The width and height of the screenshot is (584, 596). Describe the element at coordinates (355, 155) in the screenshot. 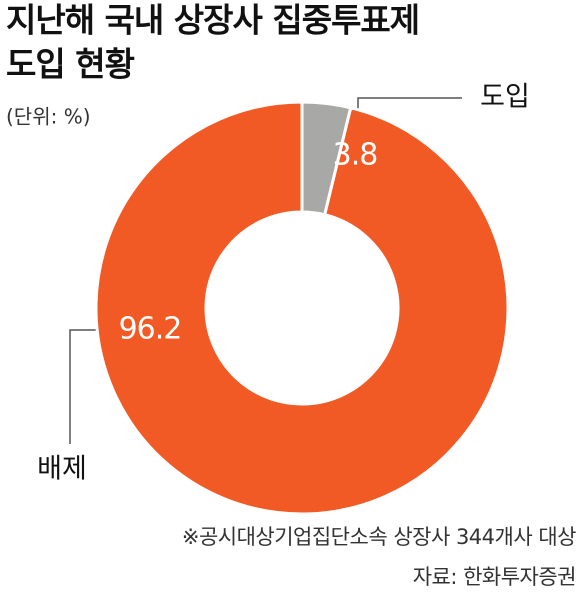

I see `value-label: 3.8` at that location.